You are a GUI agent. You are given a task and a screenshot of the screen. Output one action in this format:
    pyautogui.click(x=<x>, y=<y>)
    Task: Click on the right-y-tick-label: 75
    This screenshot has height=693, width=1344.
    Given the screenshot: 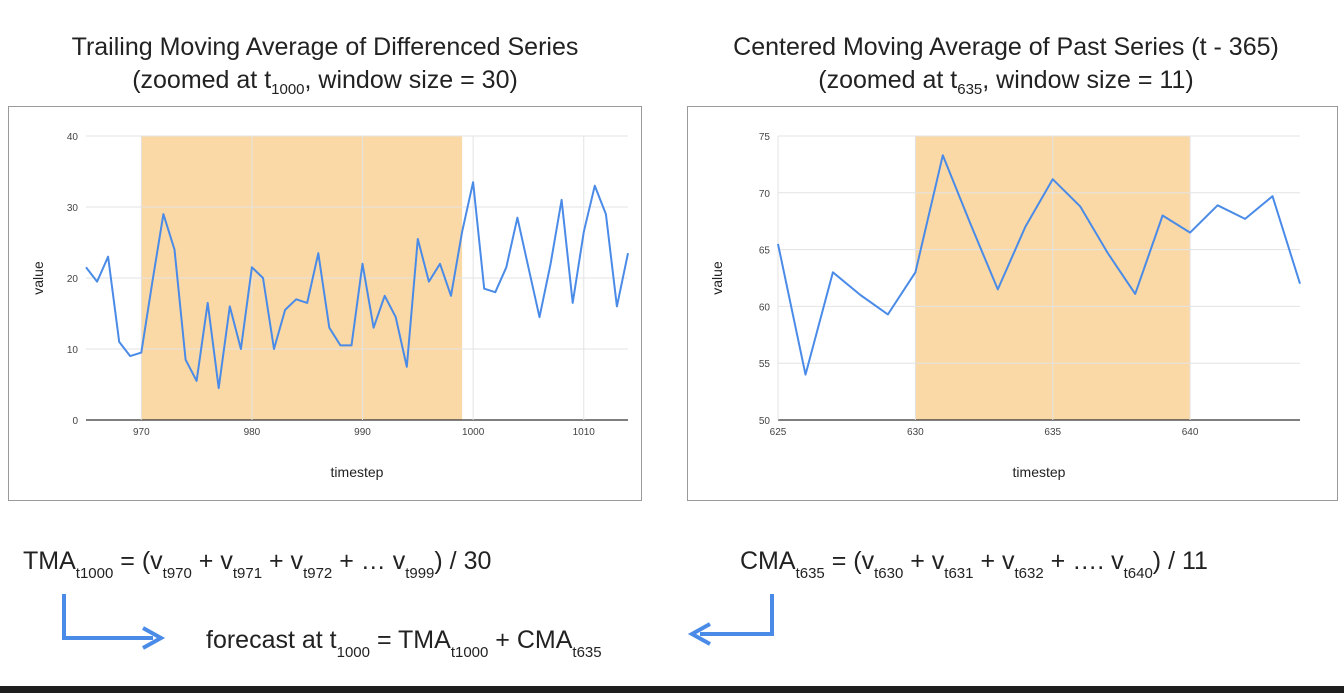 What is the action you would take?
    pyautogui.click(x=765, y=137)
    